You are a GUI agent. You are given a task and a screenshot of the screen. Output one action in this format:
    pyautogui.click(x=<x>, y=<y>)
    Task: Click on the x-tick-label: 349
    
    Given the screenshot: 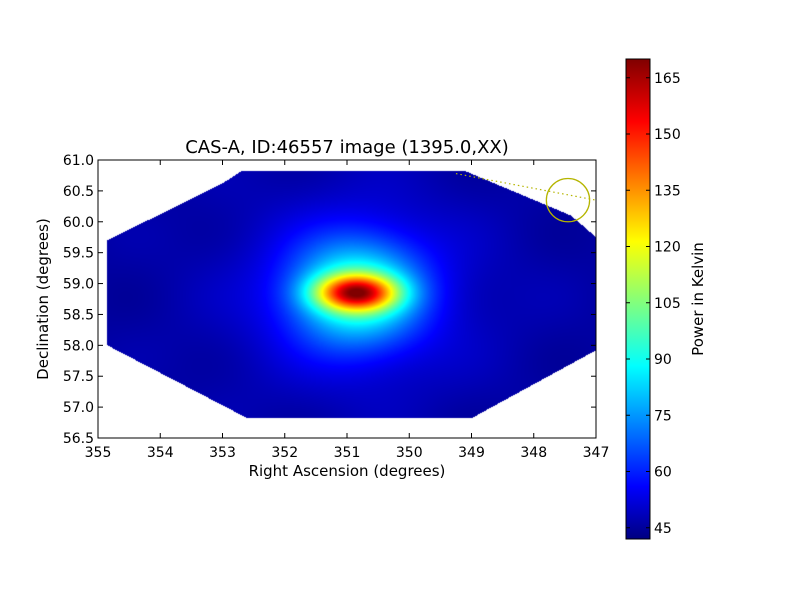 What is the action you would take?
    pyautogui.click(x=471, y=453)
    